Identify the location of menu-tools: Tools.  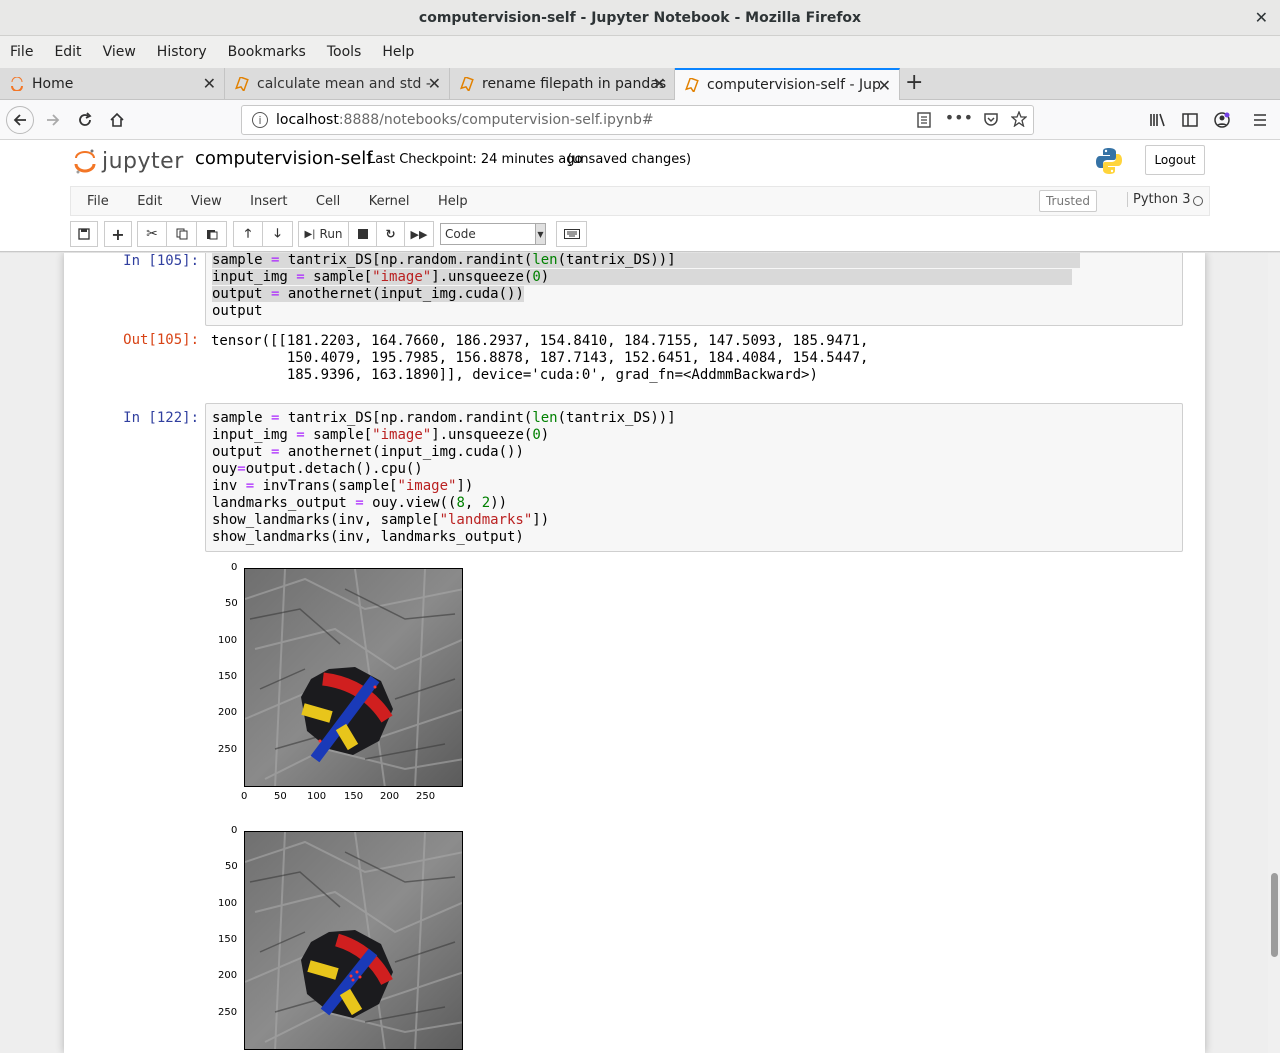
(344, 52).